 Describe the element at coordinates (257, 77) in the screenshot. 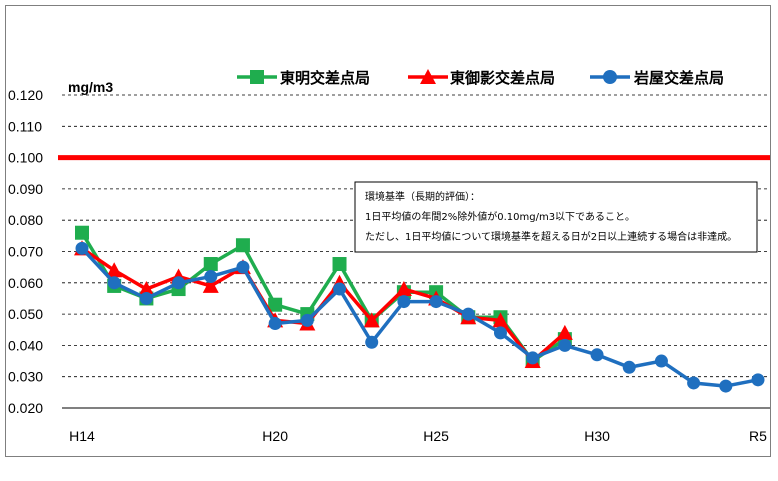

I see `legend-square-marker` at that location.